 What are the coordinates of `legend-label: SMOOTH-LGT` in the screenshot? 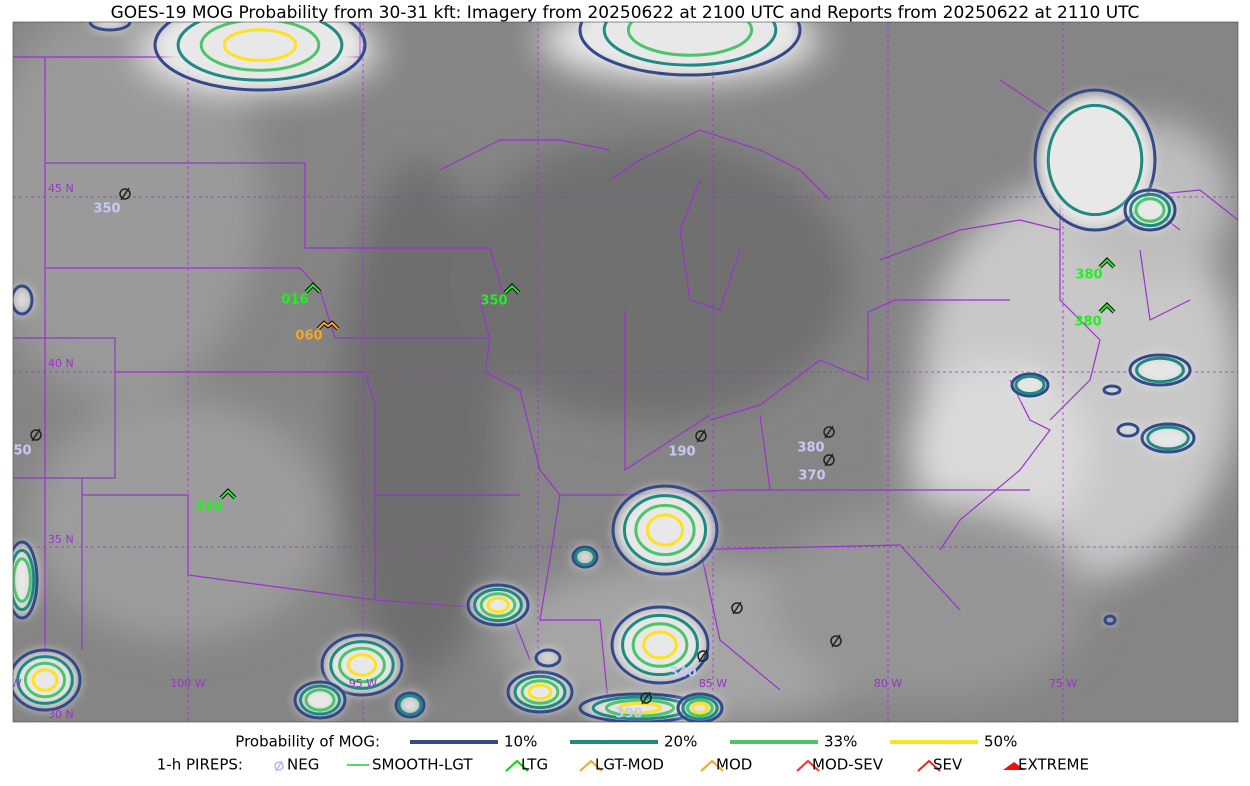 It's located at (422, 765).